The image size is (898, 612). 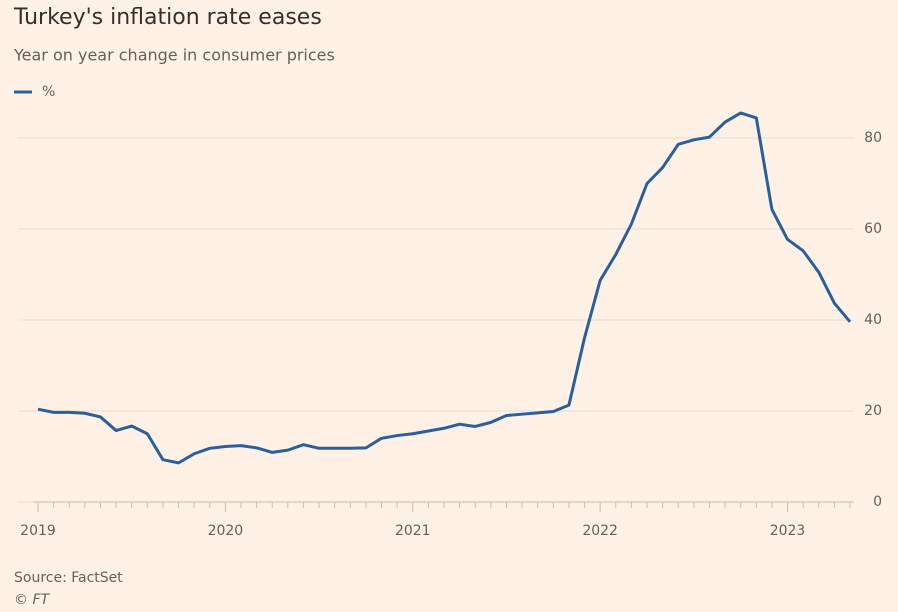 I want to click on x-tick-label: 2023, so click(x=788, y=531).